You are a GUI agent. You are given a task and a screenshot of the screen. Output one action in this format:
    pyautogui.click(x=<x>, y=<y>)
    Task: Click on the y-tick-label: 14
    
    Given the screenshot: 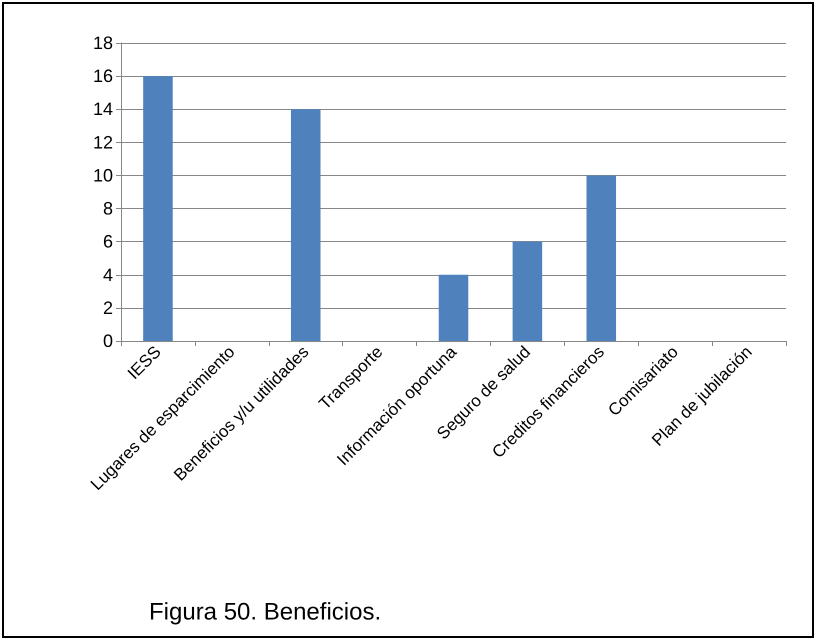 What is the action you would take?
    pyautogui.click(x=102, y=109)
    